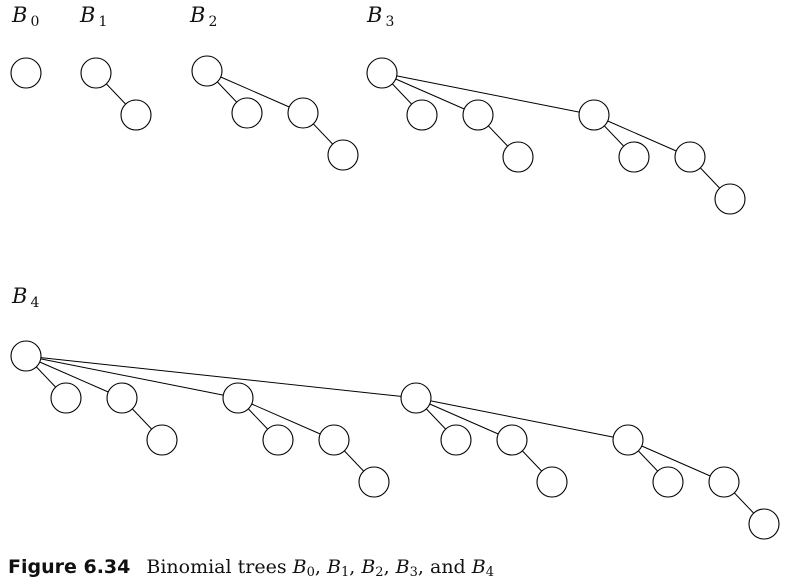 The width and height of the screenshot is (798, 588). What do you see at coordinates (303, 568) in the screenshot?
I see `caption-tree-symbol: B0` at bounding box center [303, 568].